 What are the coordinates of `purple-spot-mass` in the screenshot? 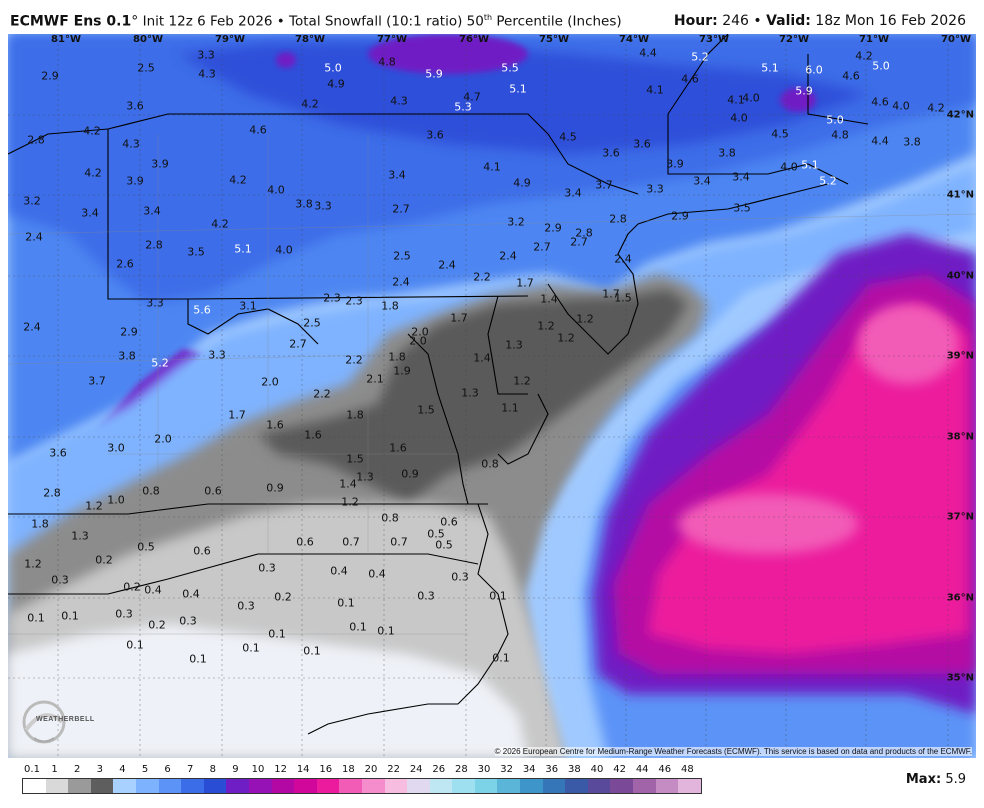 It's located at (798, 100).